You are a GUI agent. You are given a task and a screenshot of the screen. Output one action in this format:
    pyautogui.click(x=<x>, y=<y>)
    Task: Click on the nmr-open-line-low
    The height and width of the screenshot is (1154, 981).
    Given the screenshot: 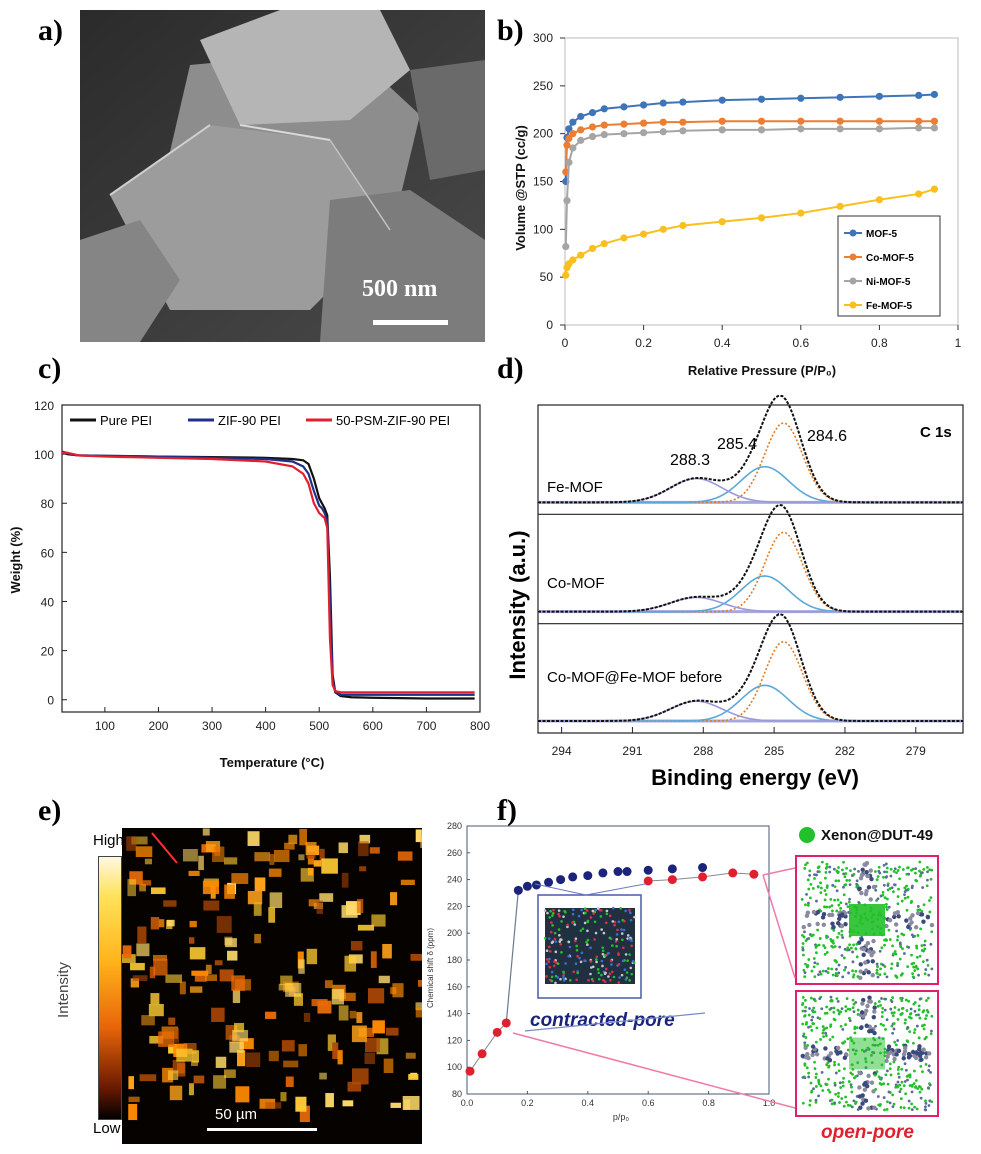 What is the action you would take?
    pyautogui.click(x=488, y=1047)
    